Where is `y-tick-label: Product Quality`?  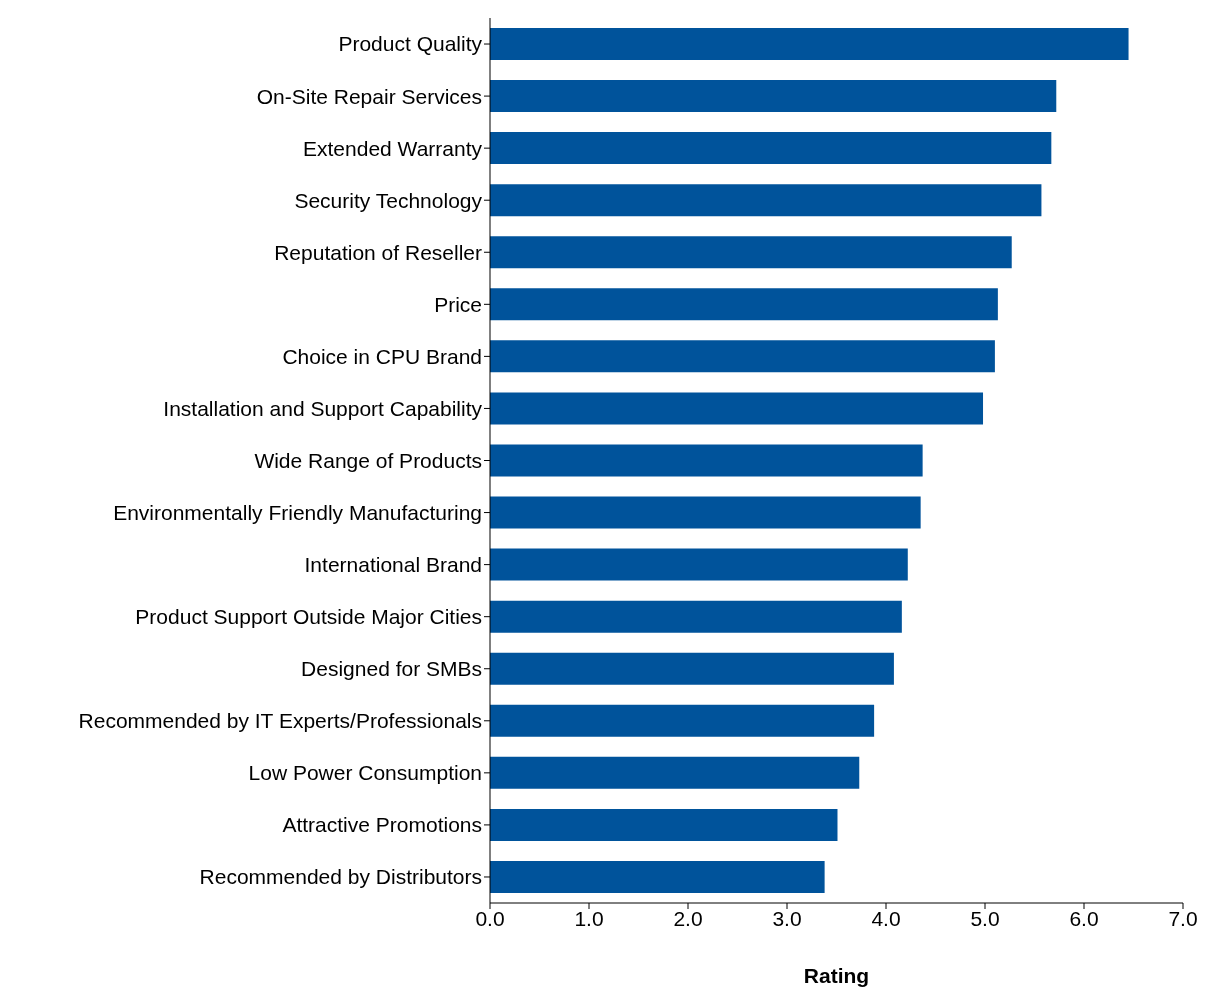 y-tick-label: Product Quality is located at coordinates (410, 44).